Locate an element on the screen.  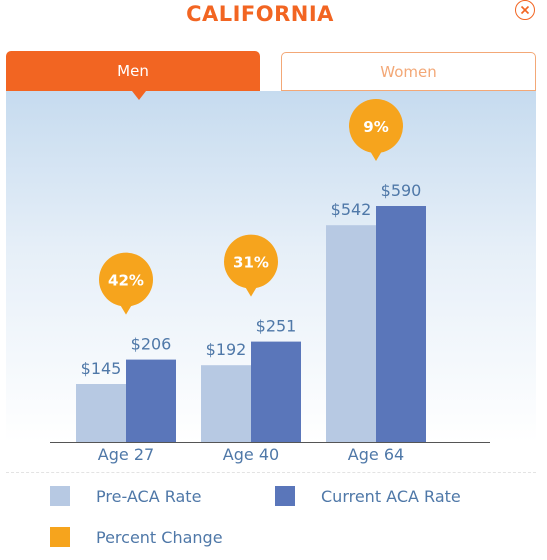
close-button is located at coordinates (525, 10).